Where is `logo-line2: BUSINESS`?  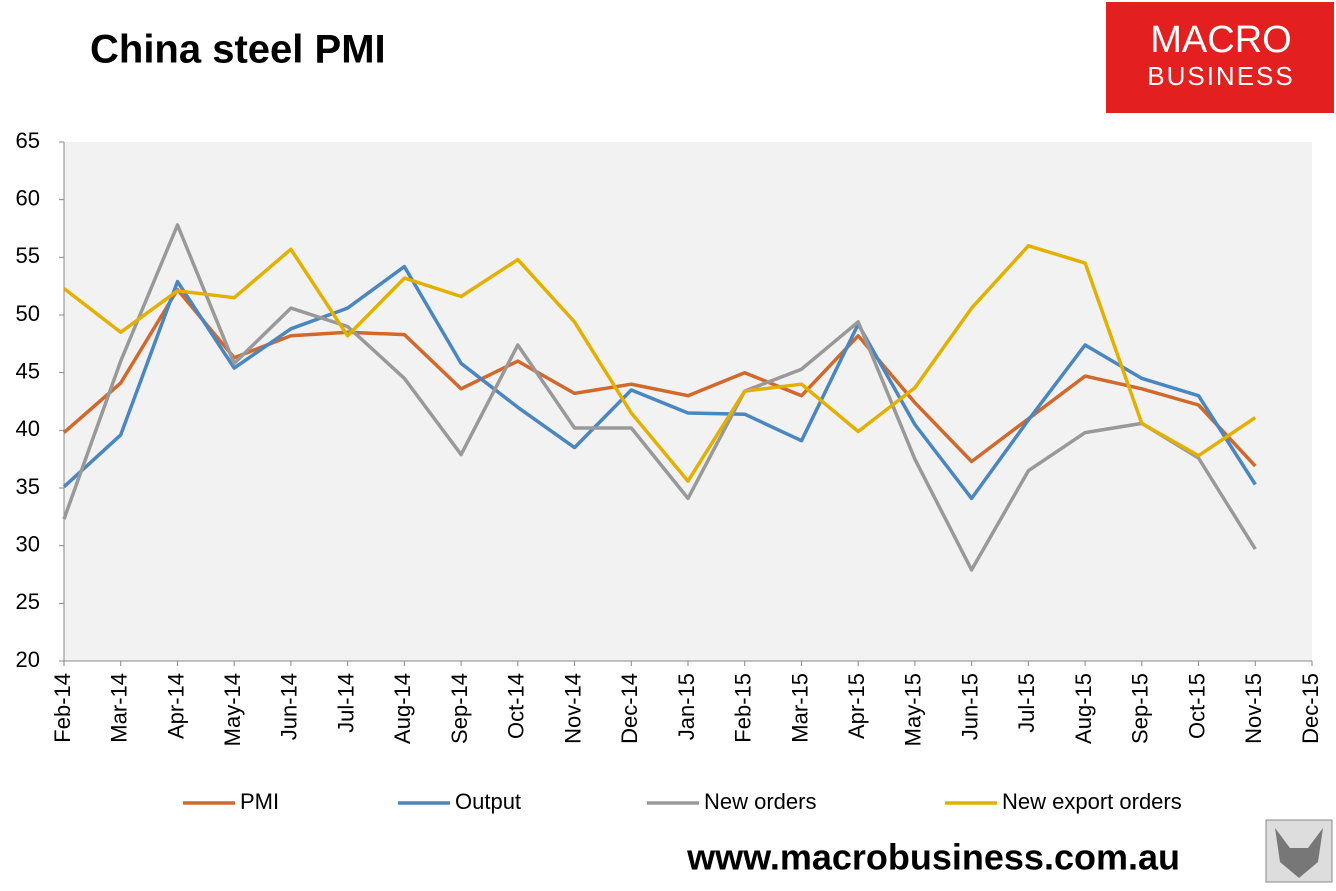 logo-line2: BUSINESS is located at coordinates (1221, 76).